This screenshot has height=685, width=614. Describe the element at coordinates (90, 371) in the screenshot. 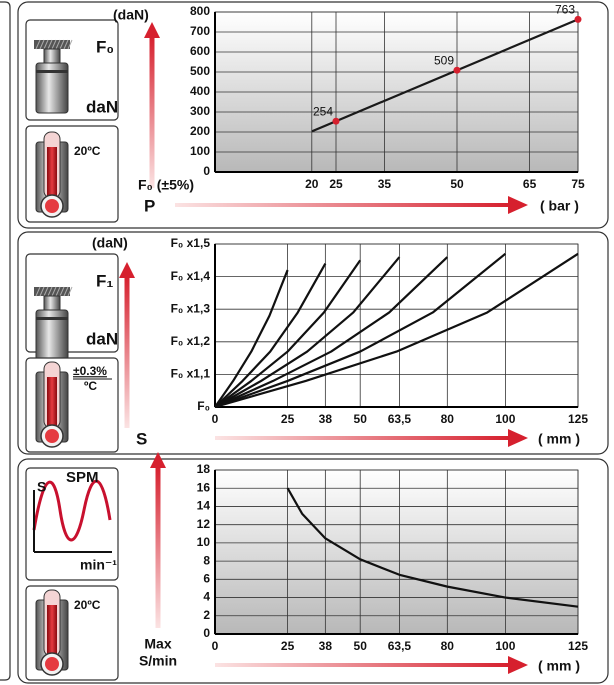

I see `icon-tol: ±0.3%` at that location.